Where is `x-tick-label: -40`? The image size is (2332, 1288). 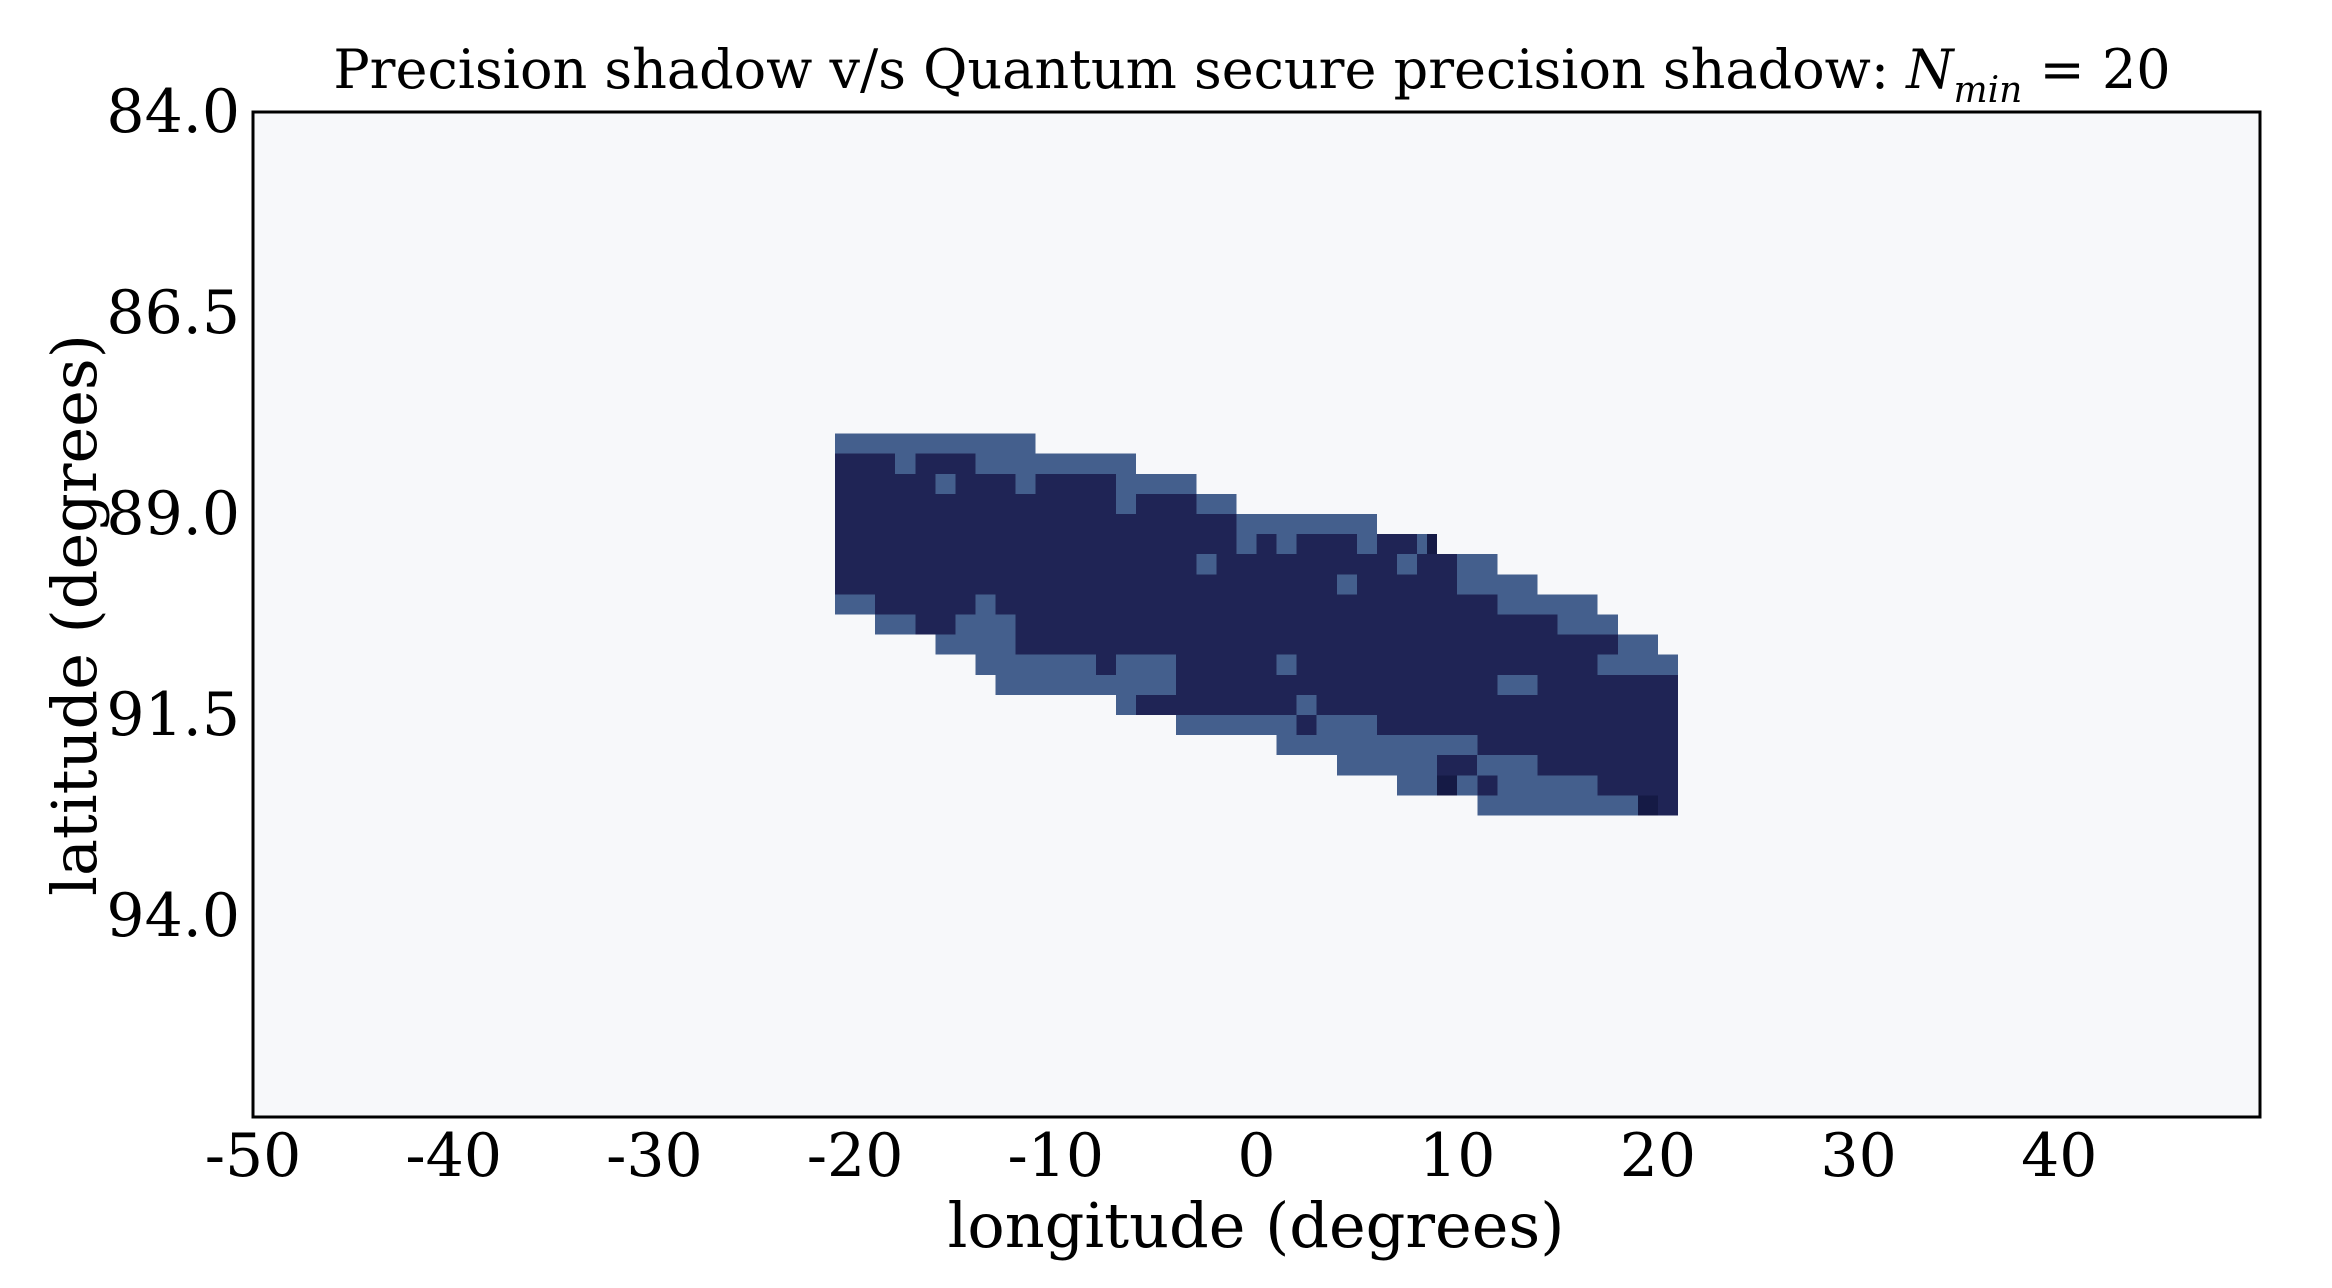
x-tick-label: -40 is located at coordinates (453, 1156).